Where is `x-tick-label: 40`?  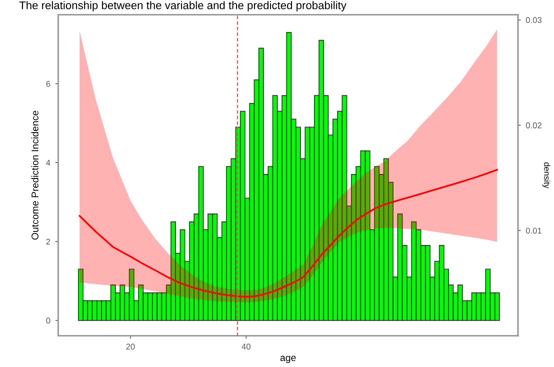
x-tick-label: 40 is located at coordinates (246, 347).